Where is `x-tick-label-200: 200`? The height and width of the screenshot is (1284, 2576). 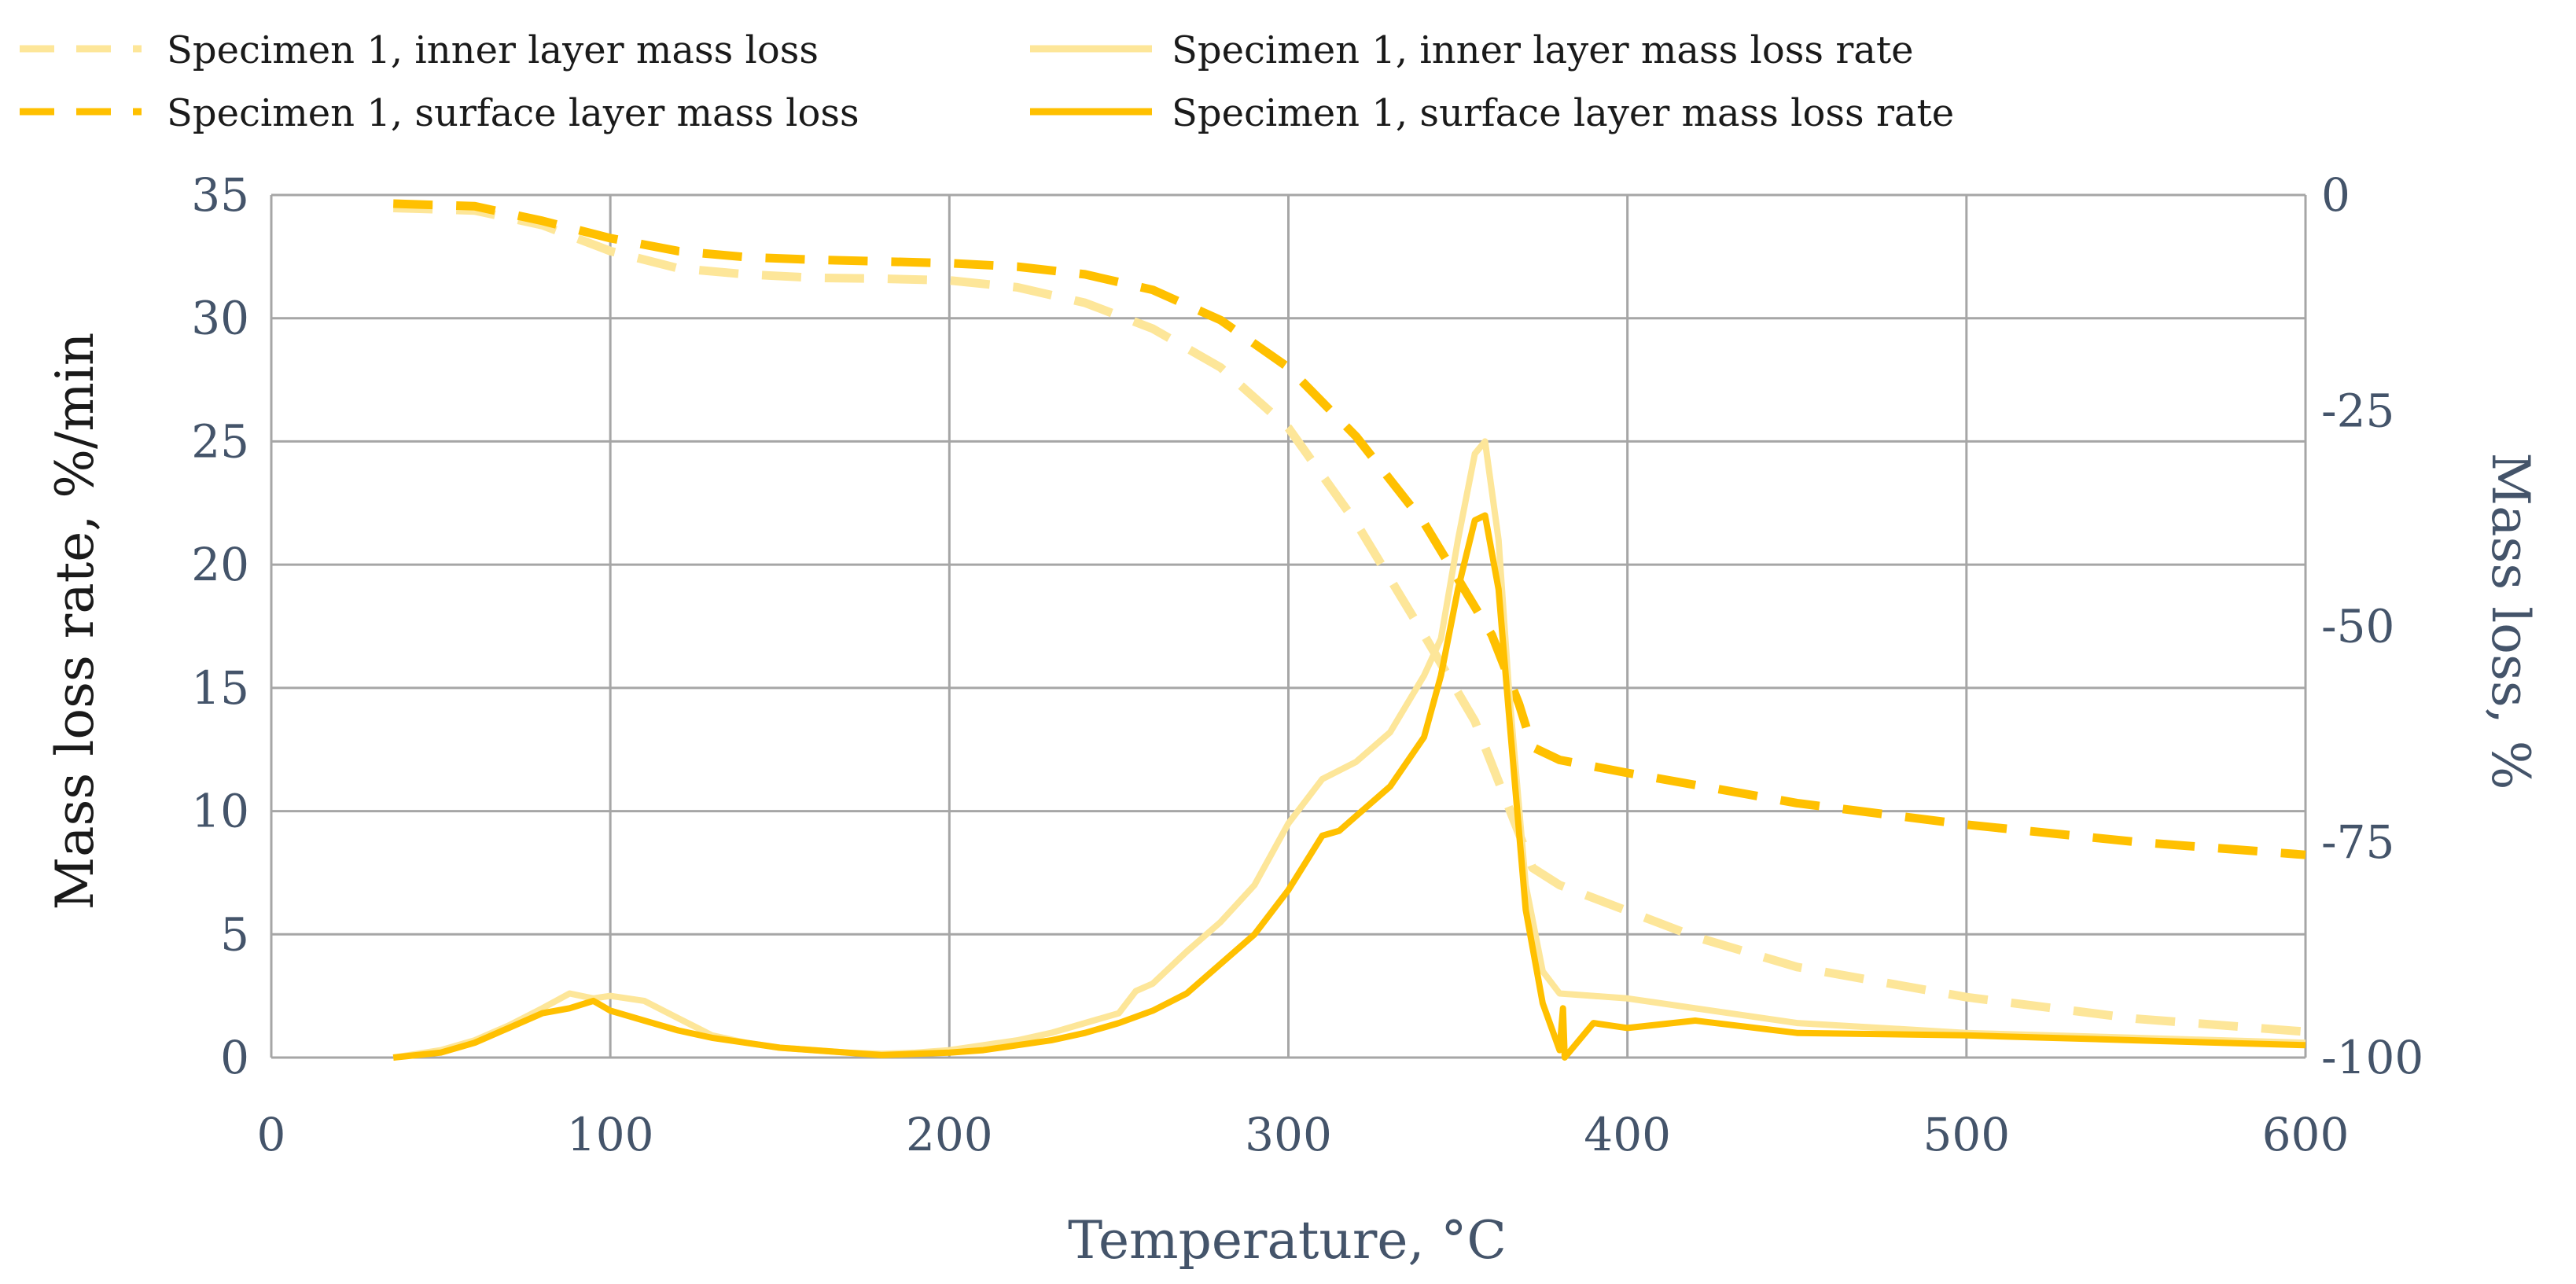
x-tick-label-200: 200 is located at coordinates (950, 1134).